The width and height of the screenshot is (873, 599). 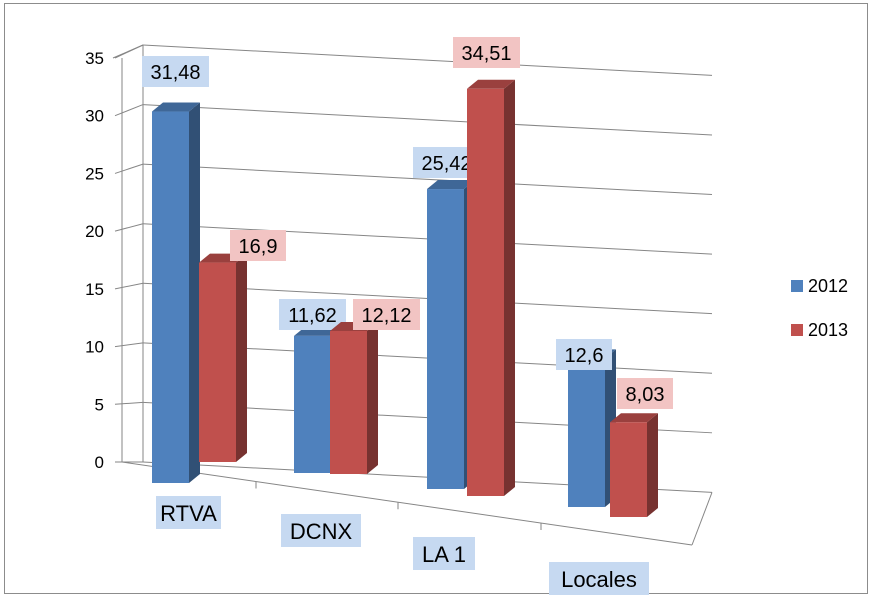 What do you see at coordinates (445, 339) in the screenshot?
I see `bar-2012-LA 1` at bounding box center [445, 339].